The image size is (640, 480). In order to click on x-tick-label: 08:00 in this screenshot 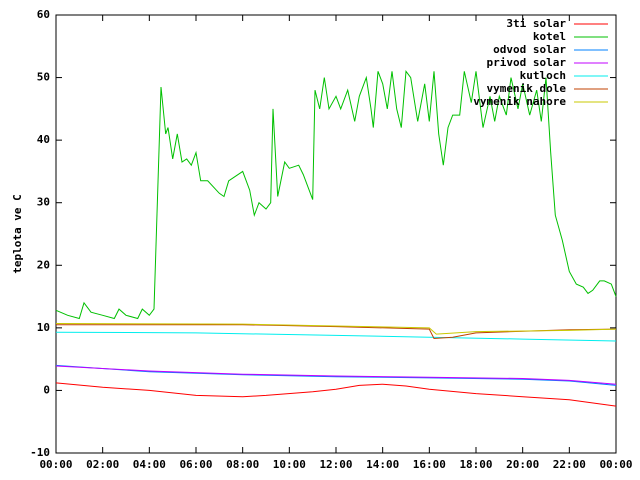, I will do `click(242, 464)`.